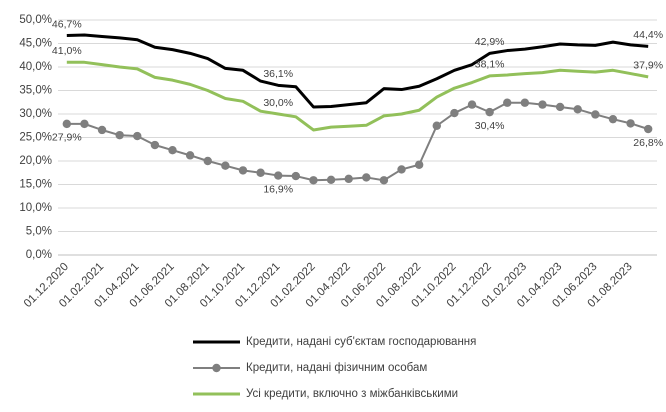 This screenshot has width=666, height=412. I want to click on value-label: 38,1%, so click(490, 65).